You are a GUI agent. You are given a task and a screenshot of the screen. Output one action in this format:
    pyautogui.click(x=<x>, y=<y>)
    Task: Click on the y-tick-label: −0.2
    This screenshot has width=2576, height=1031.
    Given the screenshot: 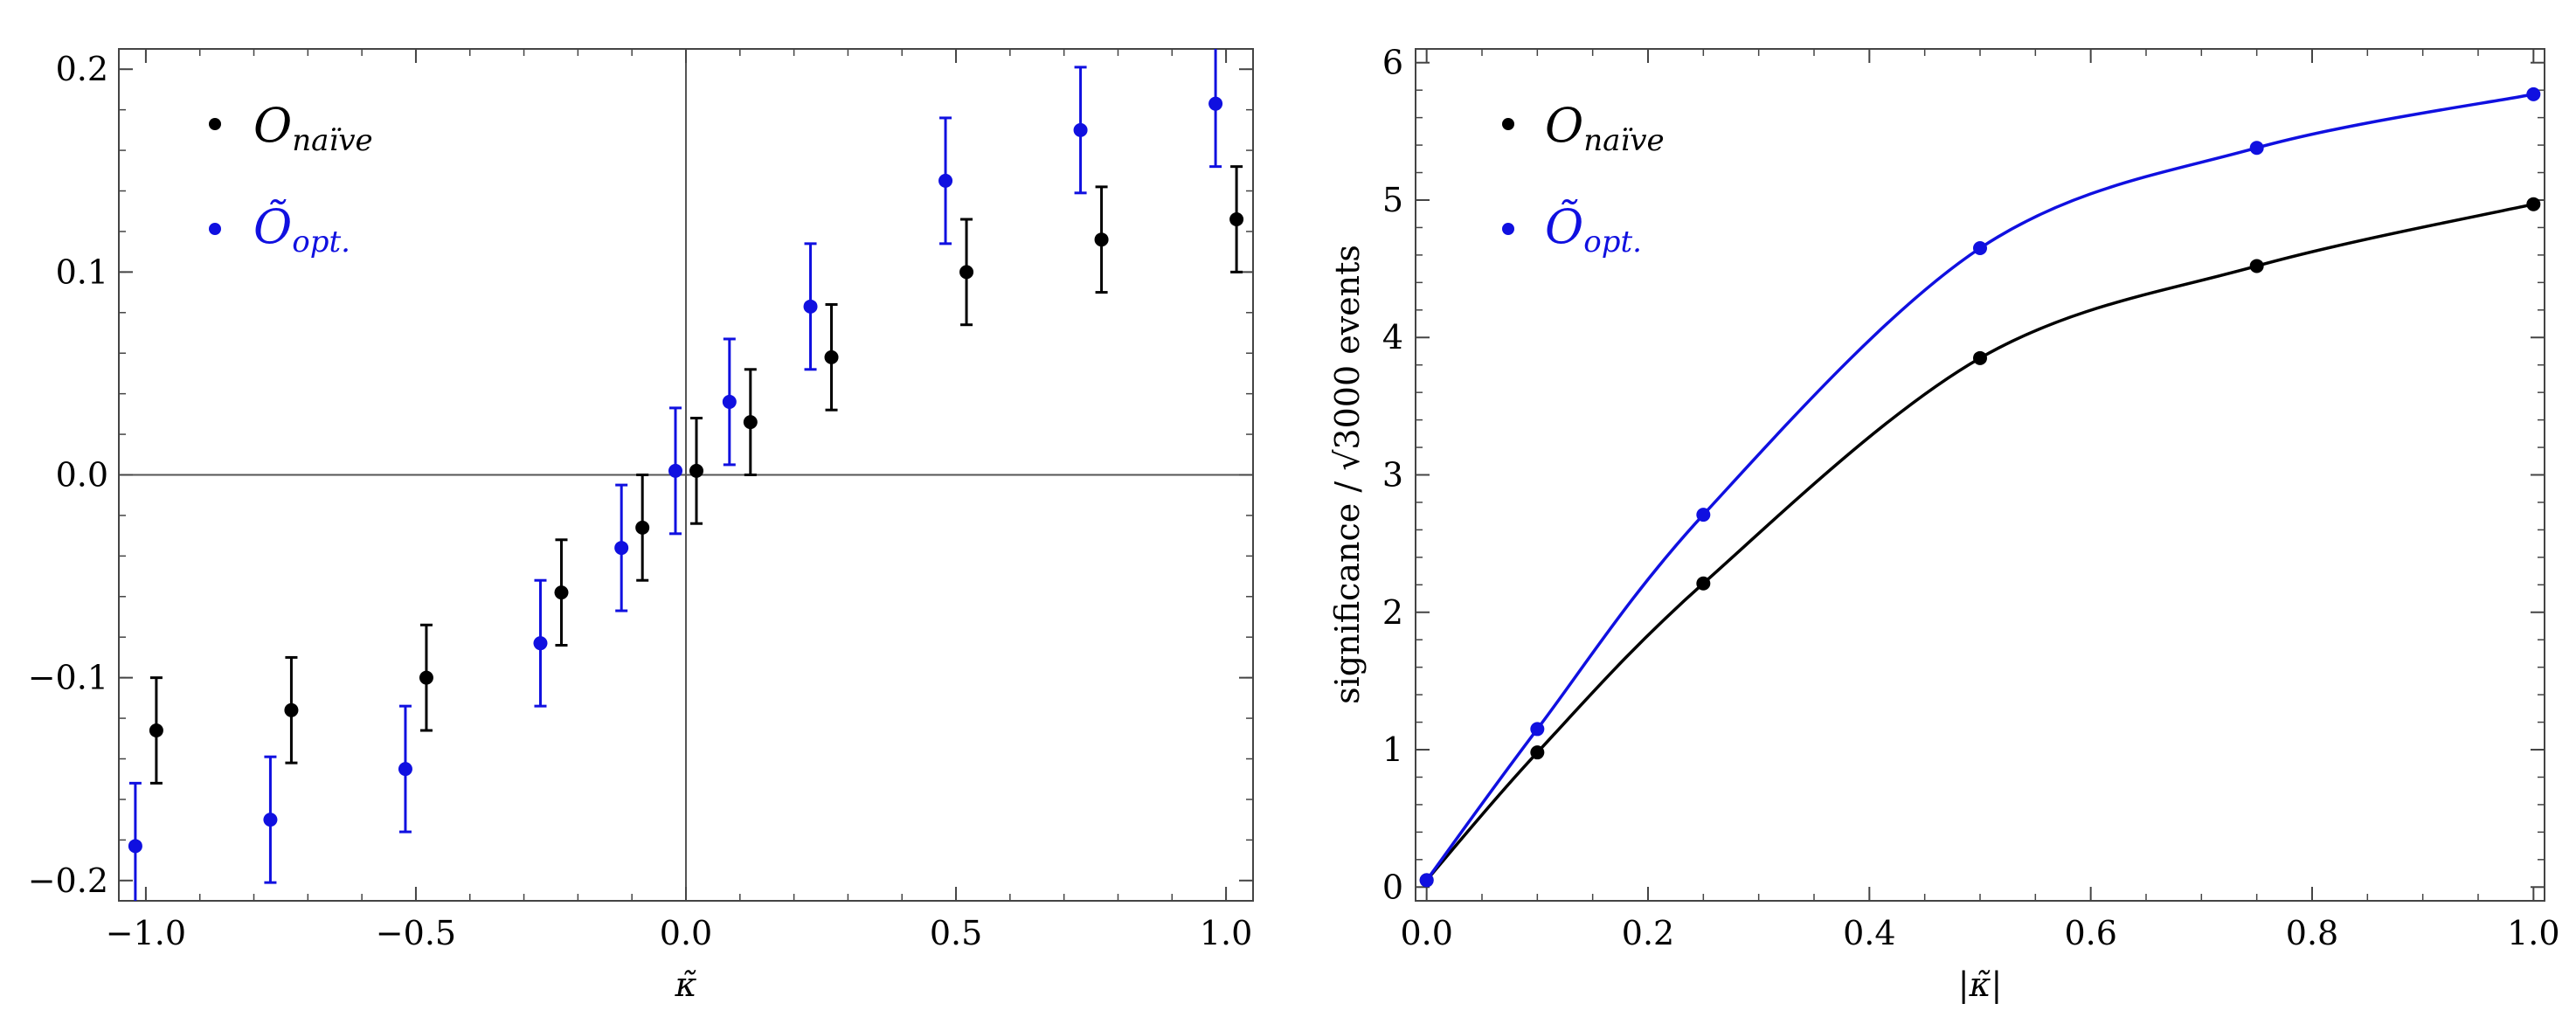 What is the action you would take?
    pyautogui.click(x=68, y=880)
    